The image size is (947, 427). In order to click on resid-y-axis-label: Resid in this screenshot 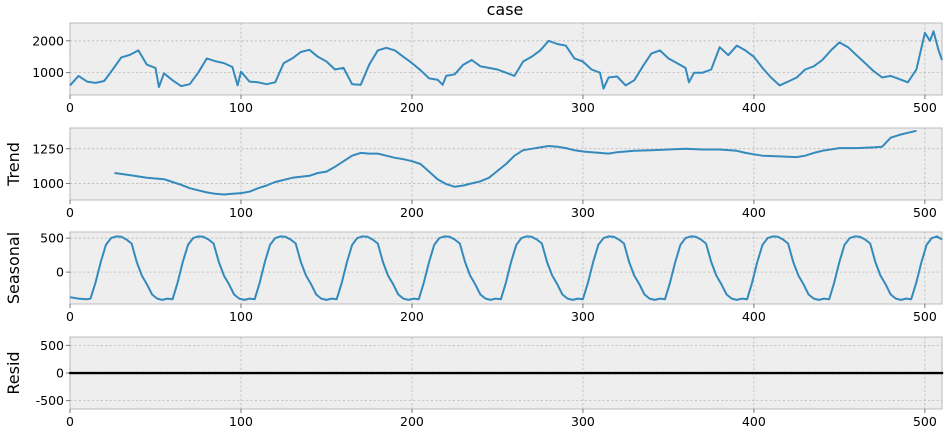, I will do `click(13, 372)`.